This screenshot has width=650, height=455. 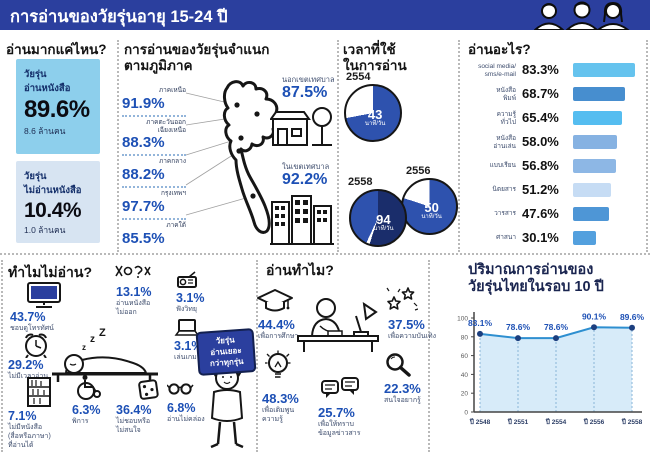 What do you see at coordinates (325, 15) in the screenshot?
I see `header-bar: การอ่านของวัยรุ่นอายุ 15-24 ปี` at bounding box center [325, 15].